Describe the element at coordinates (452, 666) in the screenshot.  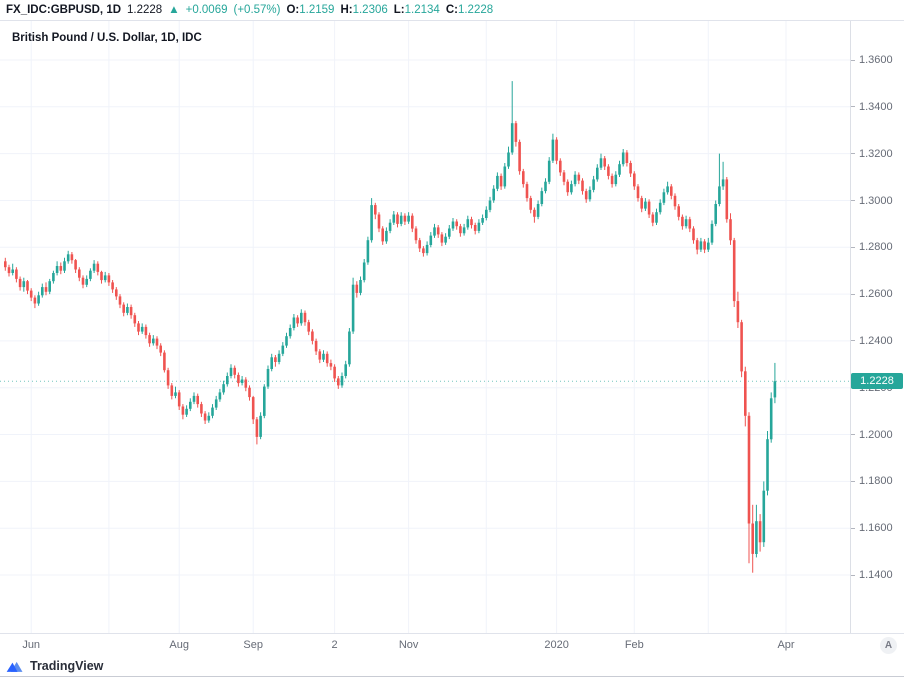
I see `tradingview-attribution: TradingView` at that location.